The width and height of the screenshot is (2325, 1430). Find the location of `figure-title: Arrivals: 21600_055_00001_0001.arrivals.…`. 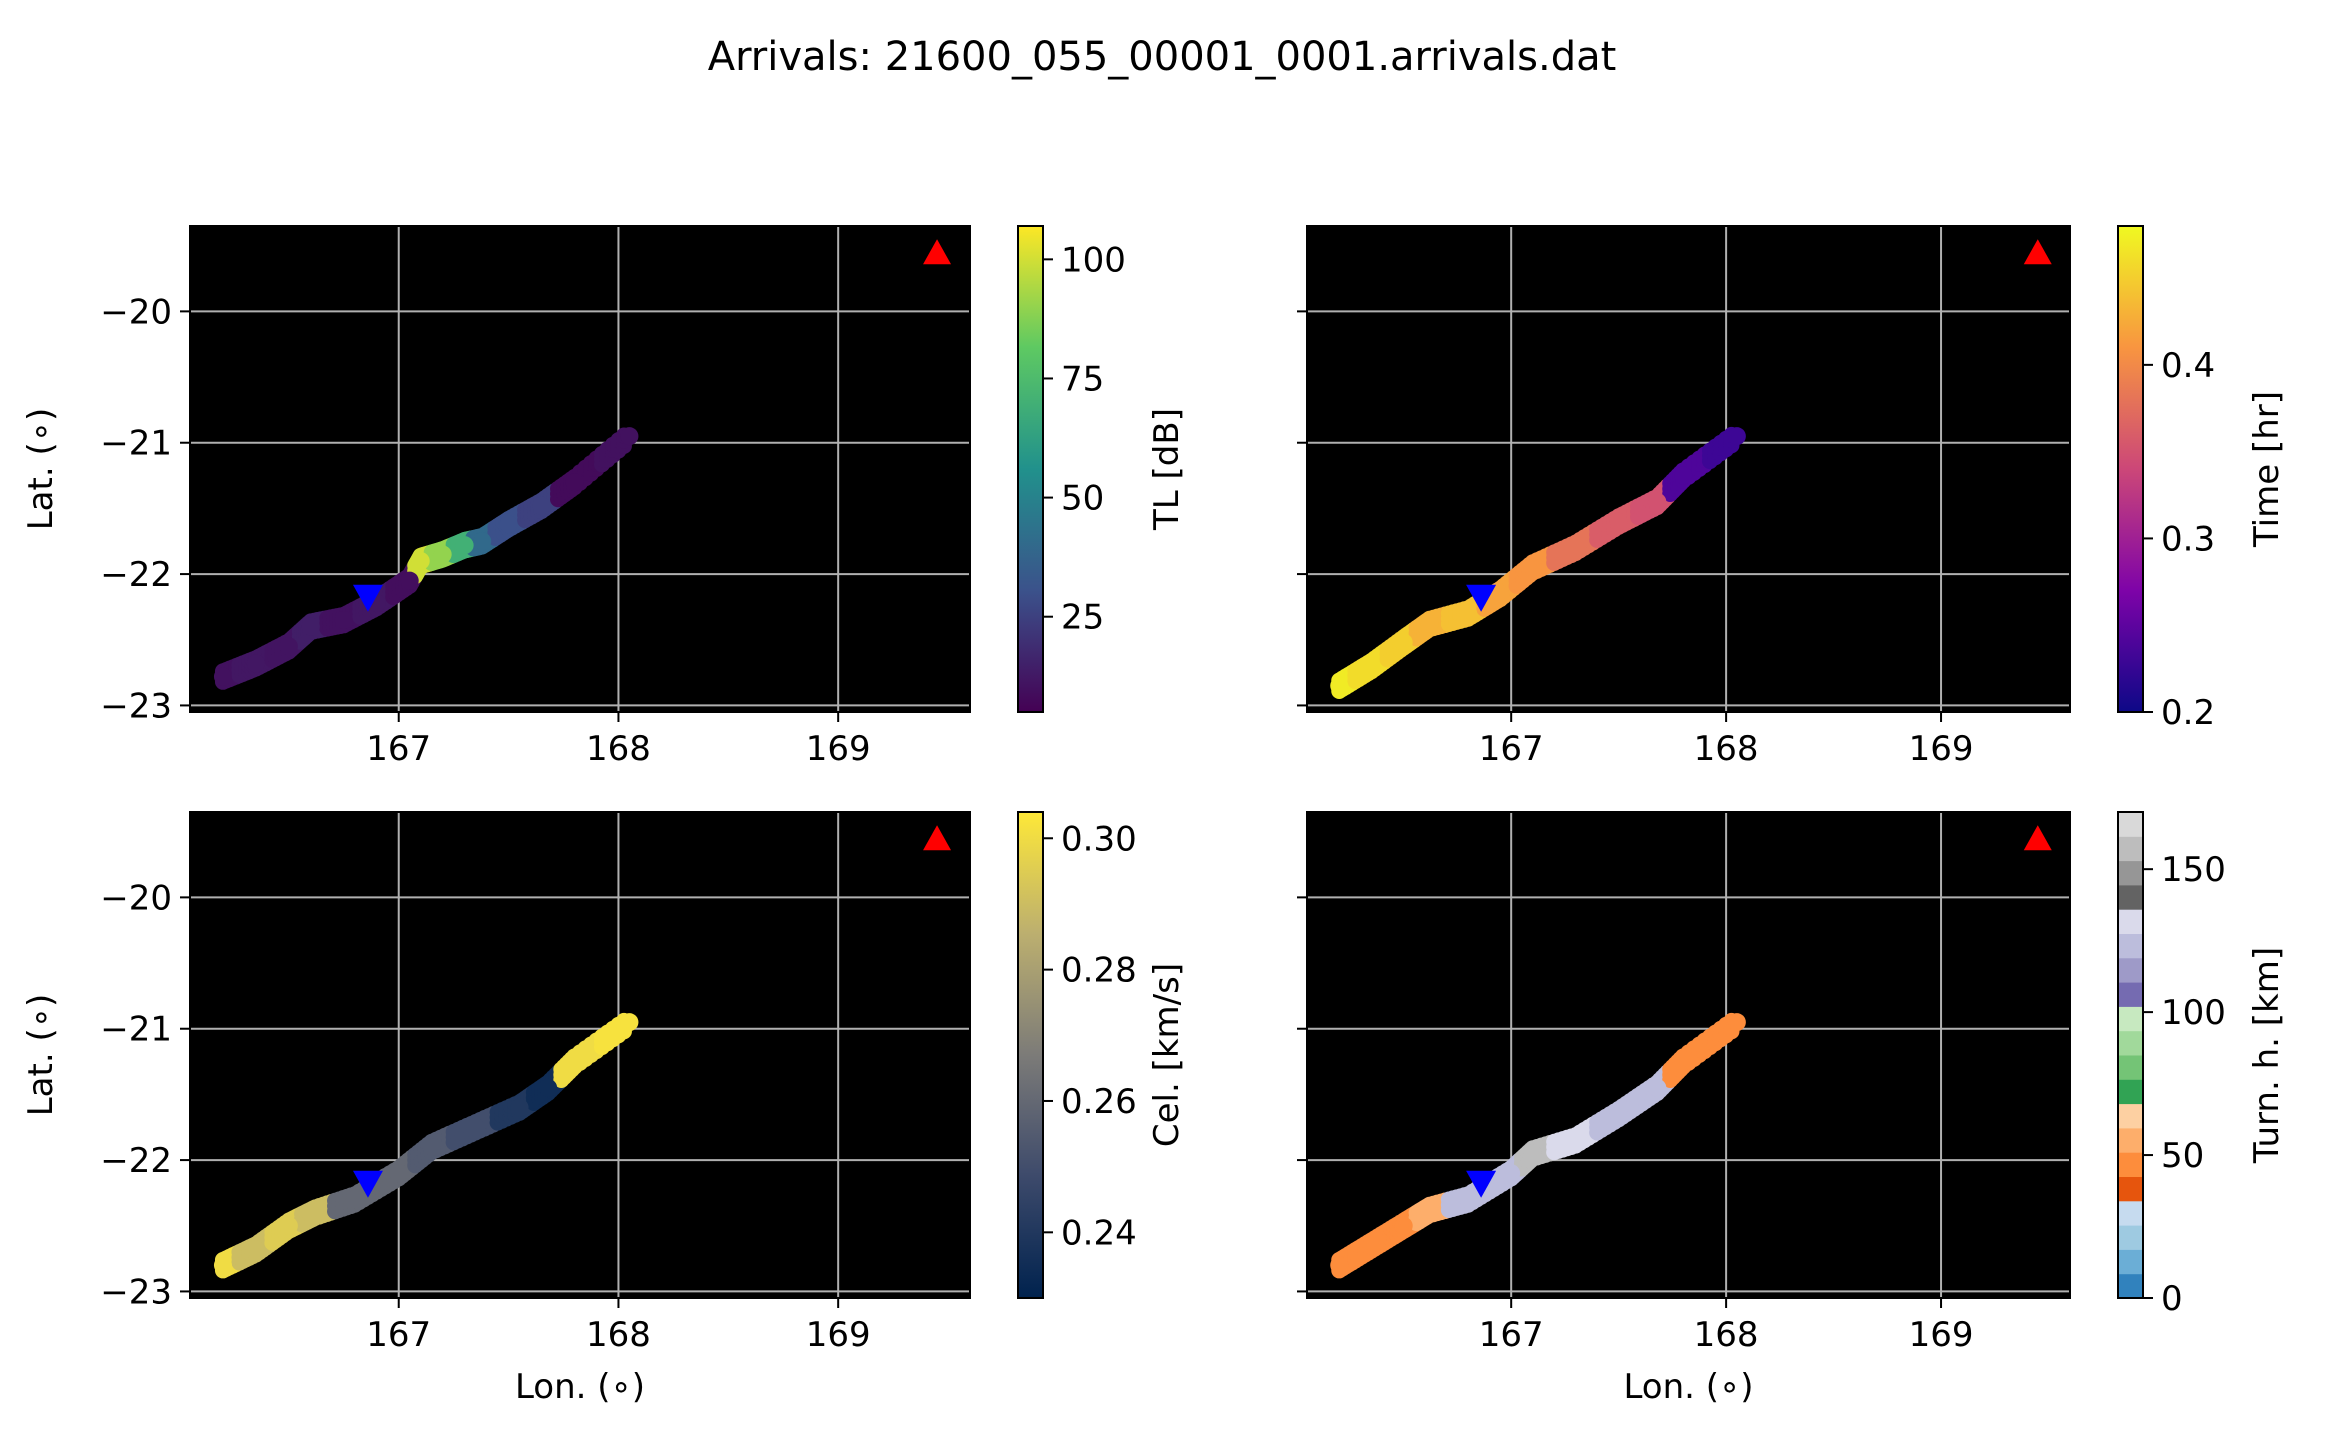

figure-title: Arrivals: 21600_055_00001_0001.arrivals.… is located at coordinates (1162, 57).